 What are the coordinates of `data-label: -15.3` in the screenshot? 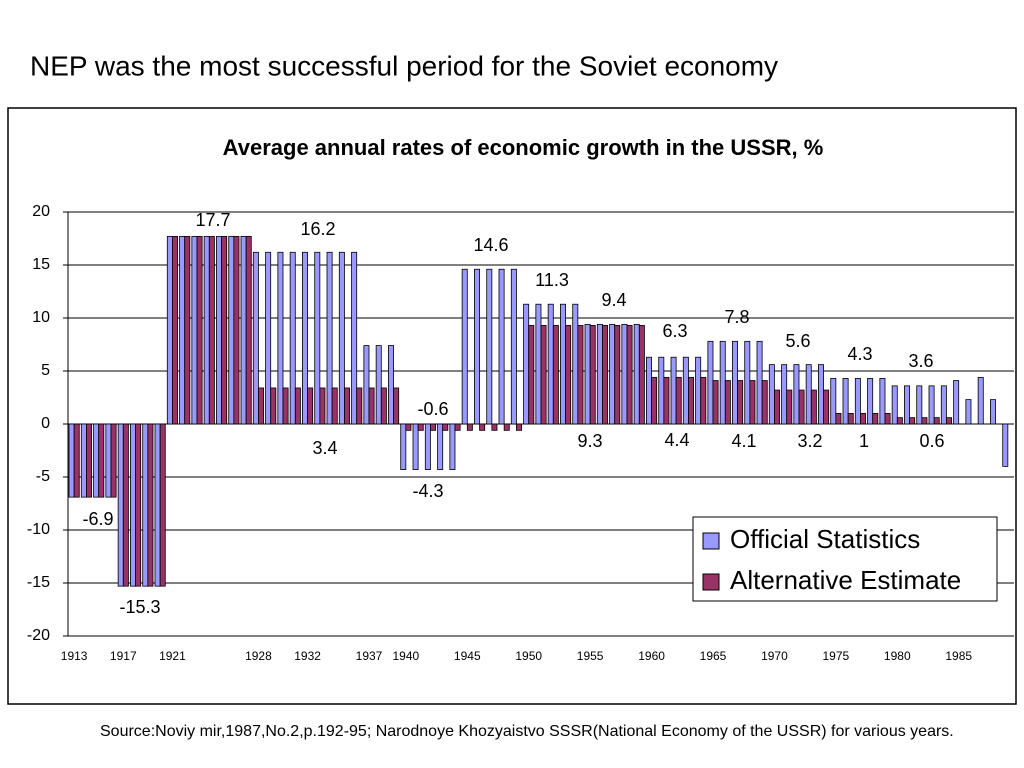 It's located at (139, 607).